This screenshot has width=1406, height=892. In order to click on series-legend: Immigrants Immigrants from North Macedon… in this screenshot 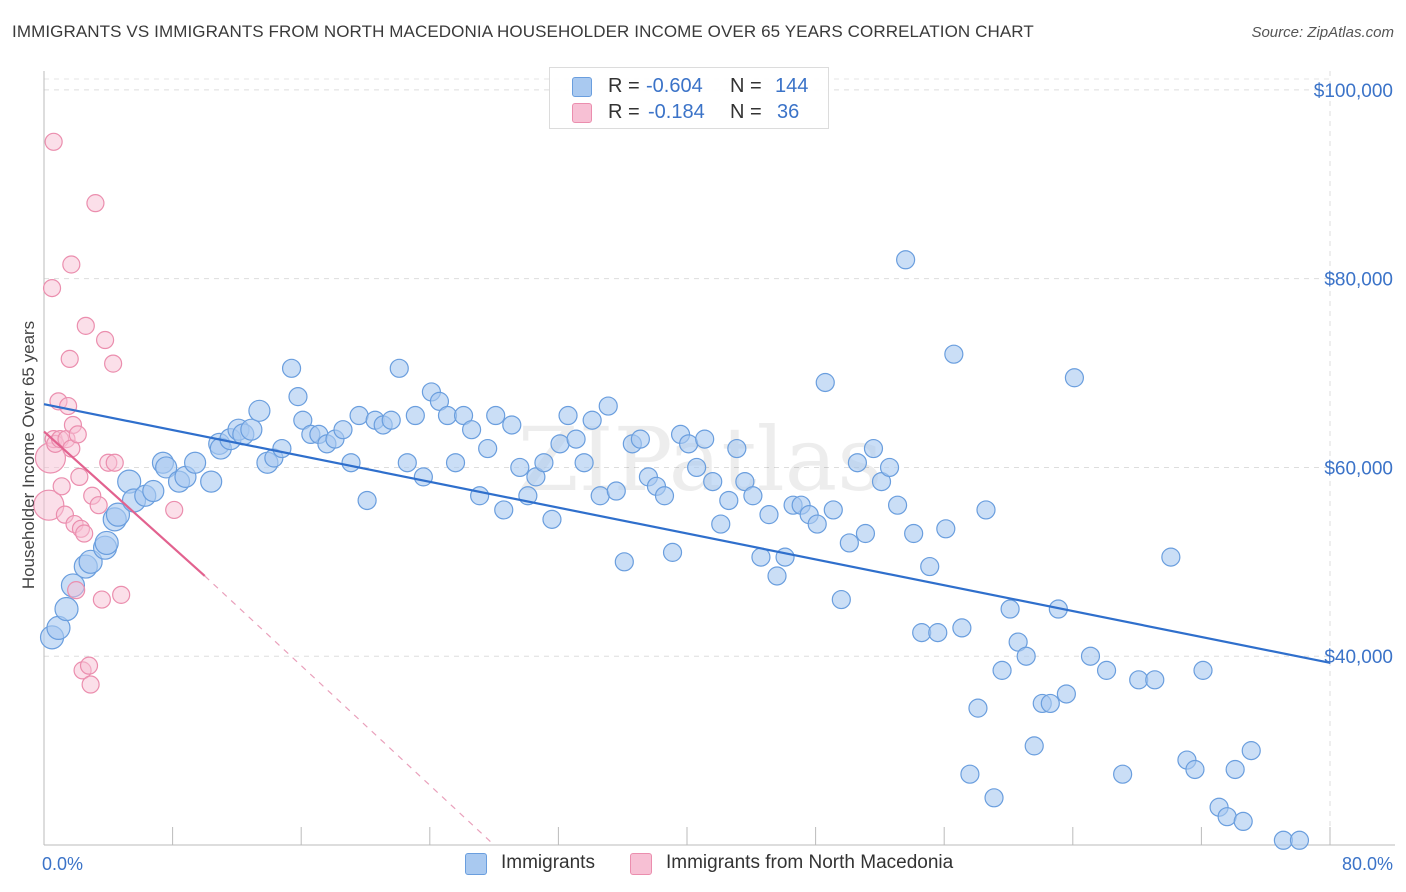, I will do `click(703, 865)`.